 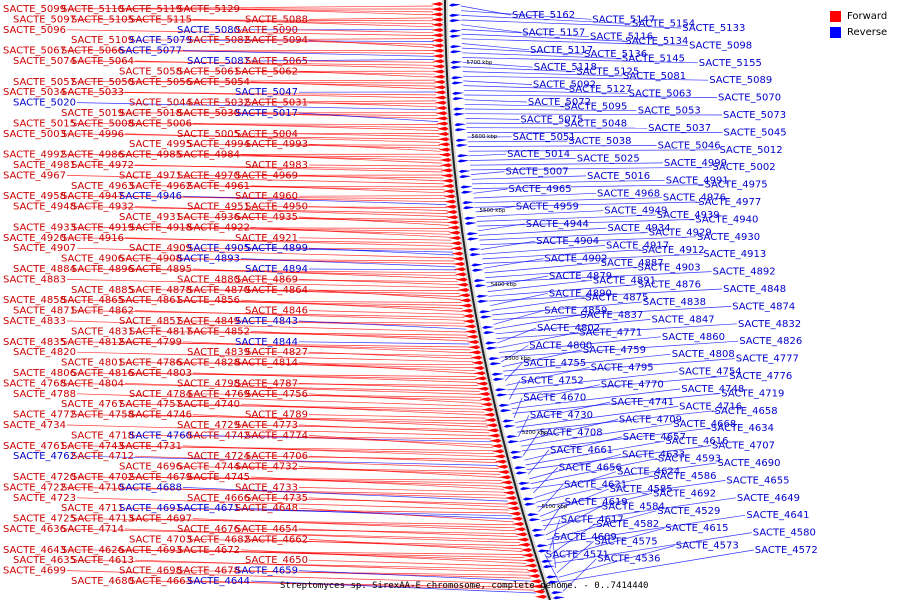 What do you see at coordinates (729, 202) in the screenshot?
I see `gene-label: SACTE_4977` at bounding box center [729, 202].